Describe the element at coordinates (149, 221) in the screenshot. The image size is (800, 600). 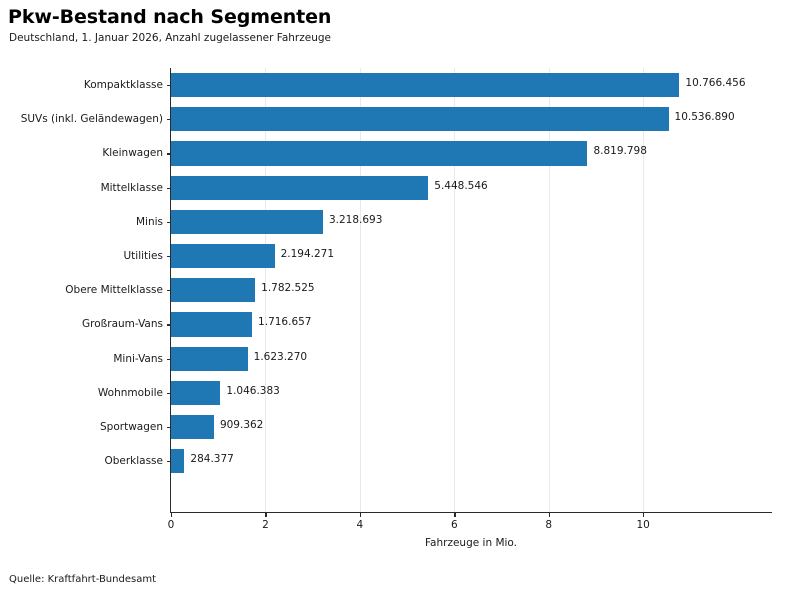
I see `y-axis-tick-label: Minis` at that location.